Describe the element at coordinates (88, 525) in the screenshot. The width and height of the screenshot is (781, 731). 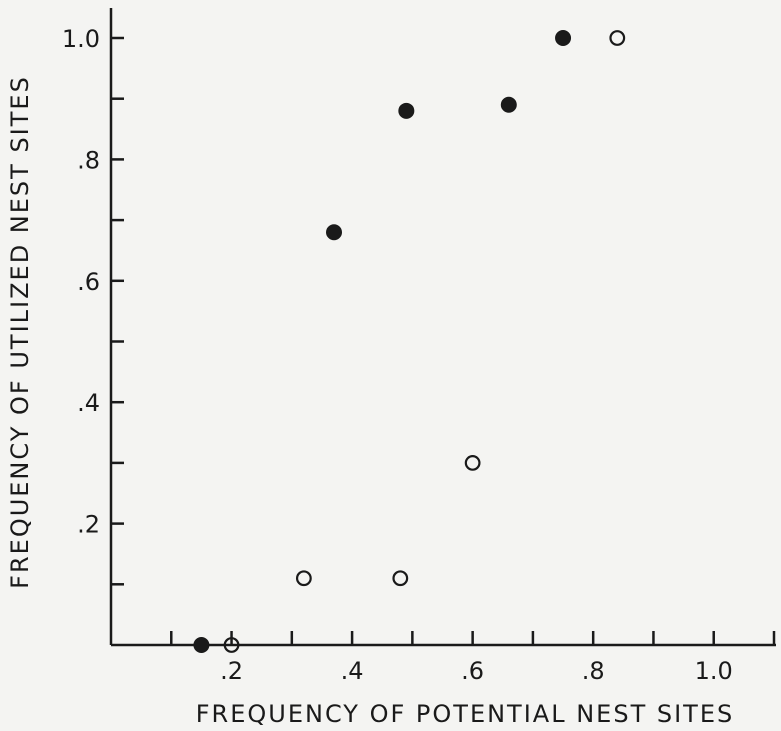
I see `y-tick-label-0: .2` at that location.